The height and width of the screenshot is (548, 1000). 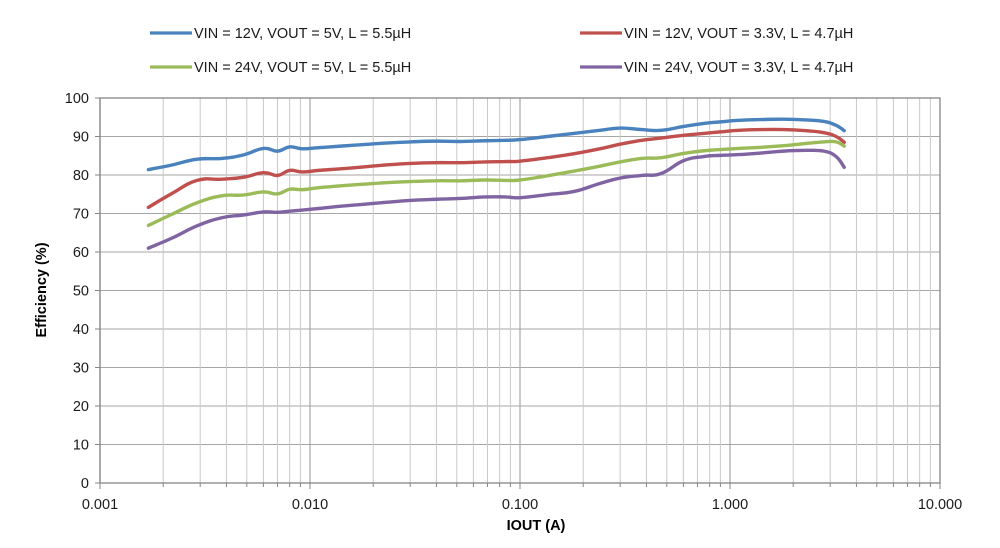 I want to click on legend-item: VIN = 12V, VOUT = 5V, L = 5.5µH, so click(x=280, y=34).